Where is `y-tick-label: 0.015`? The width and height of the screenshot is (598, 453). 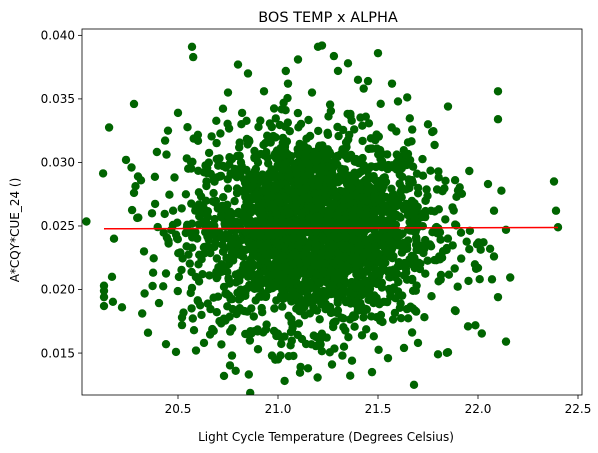 y-tick-label: 0.015 is located at coordinates (58, 353).